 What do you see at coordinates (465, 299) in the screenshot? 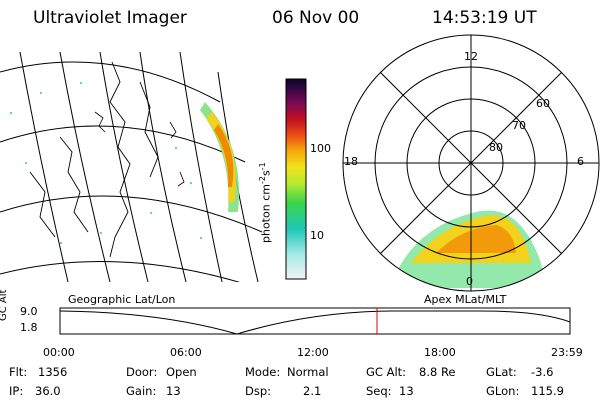
I see `apex-caption: Apex MLat/MLT` at bounding box center [465, 299].